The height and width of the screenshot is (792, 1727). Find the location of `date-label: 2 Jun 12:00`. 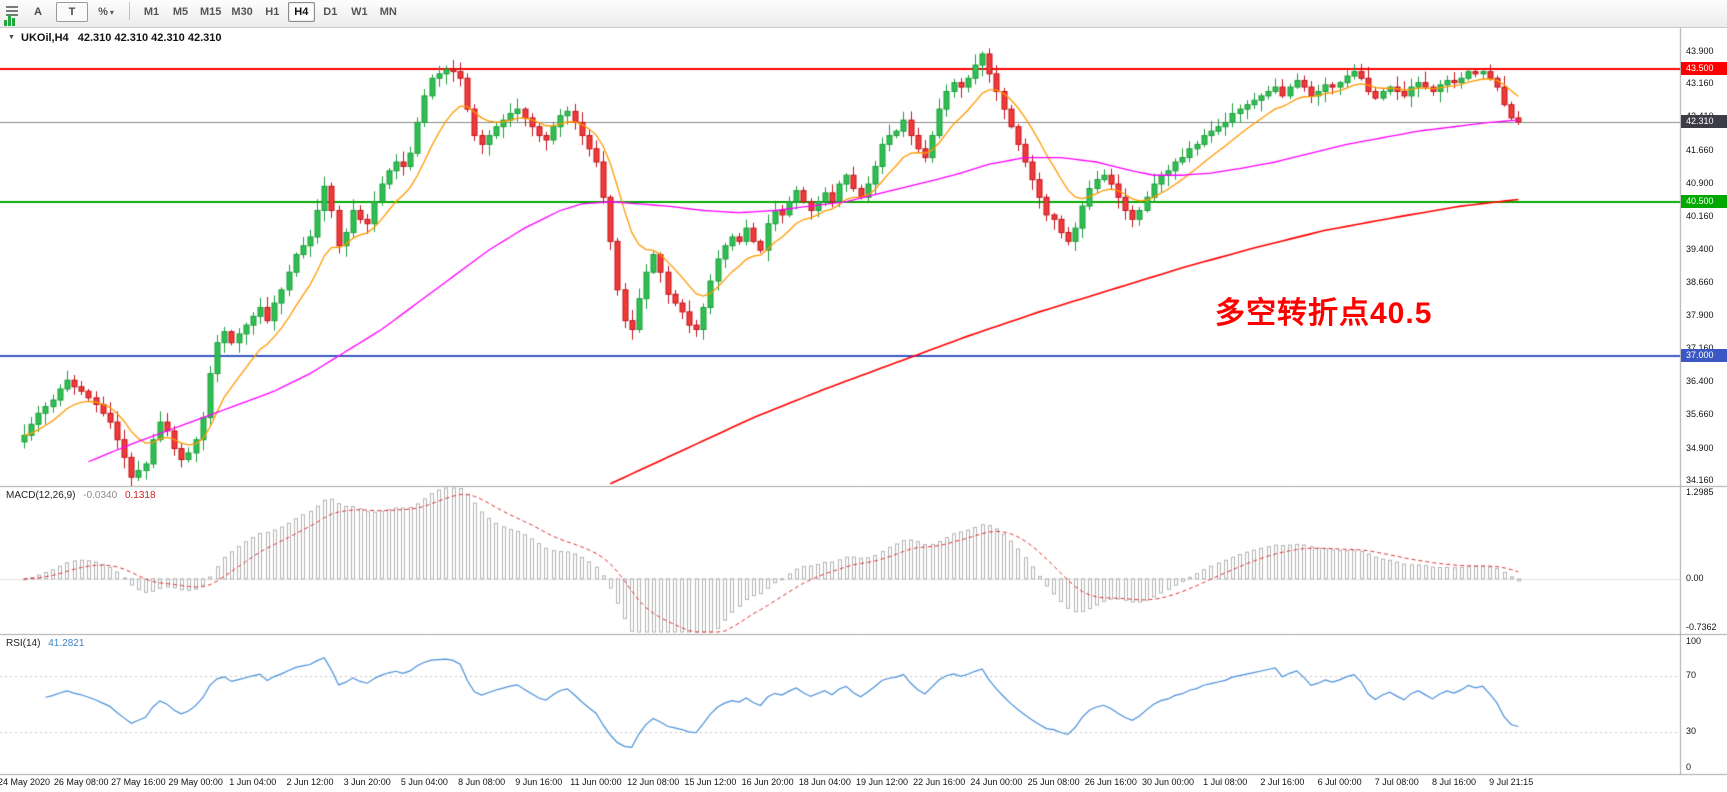

date-label: 2 Jun 12:00 is located at coordinates (310, 782).